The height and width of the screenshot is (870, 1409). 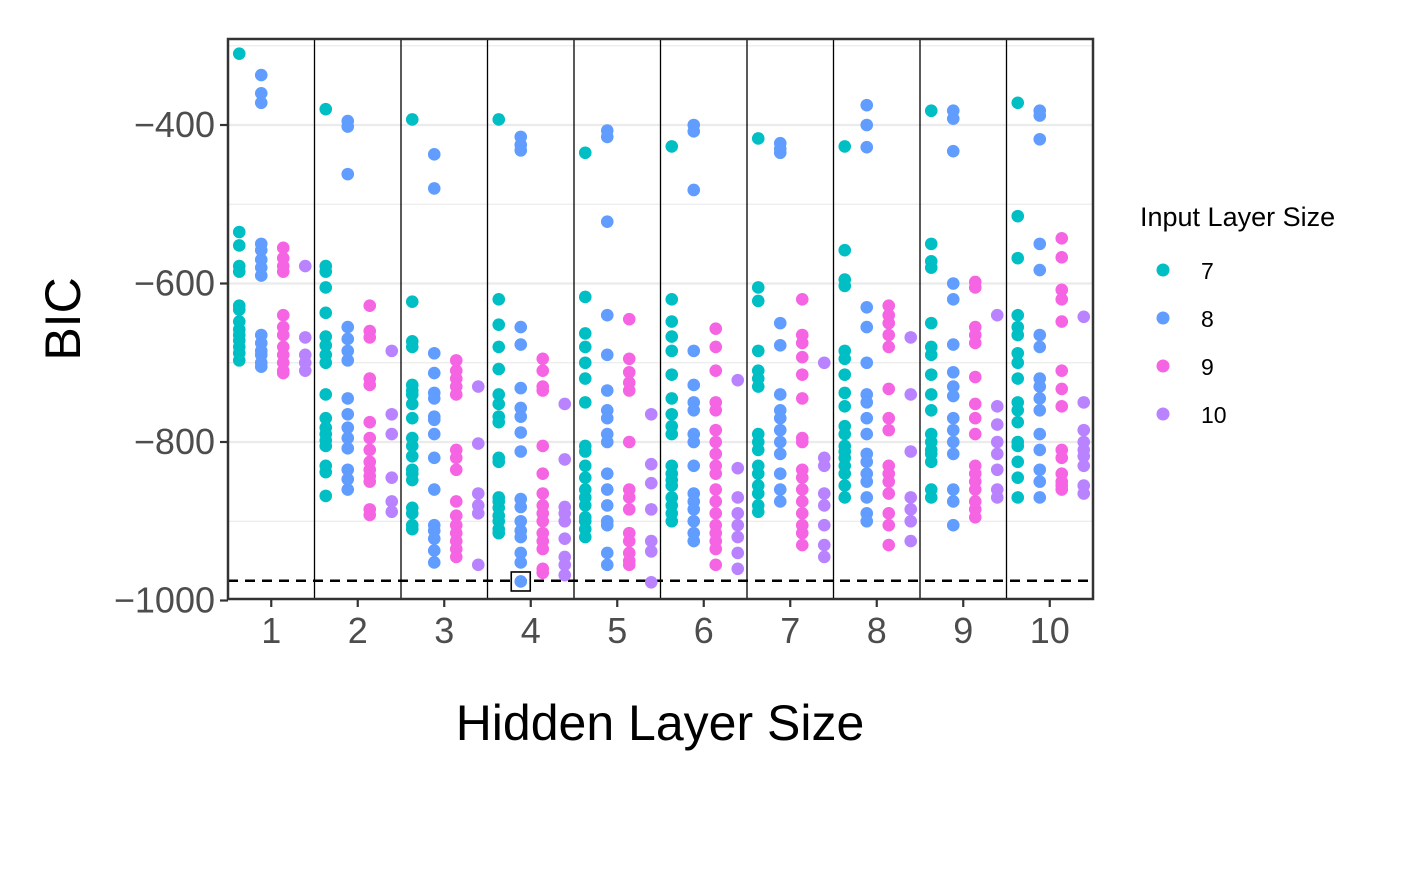 I want to click on x-axis-title: Hidden Layer Size, so click(x=660, y=723).